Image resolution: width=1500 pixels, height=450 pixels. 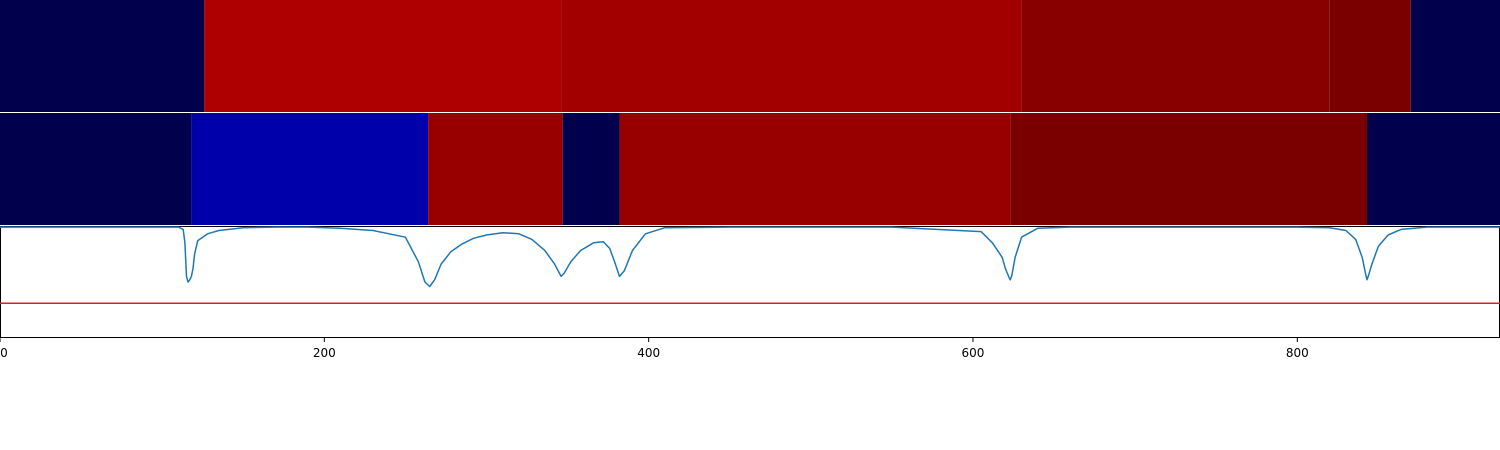 I want to click on x-tick-label-200: 200, so click(x=324, y=353).